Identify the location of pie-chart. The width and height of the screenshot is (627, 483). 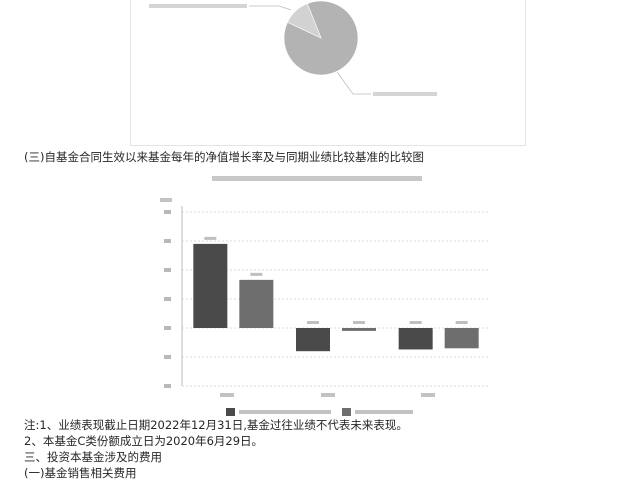
(293, 48).